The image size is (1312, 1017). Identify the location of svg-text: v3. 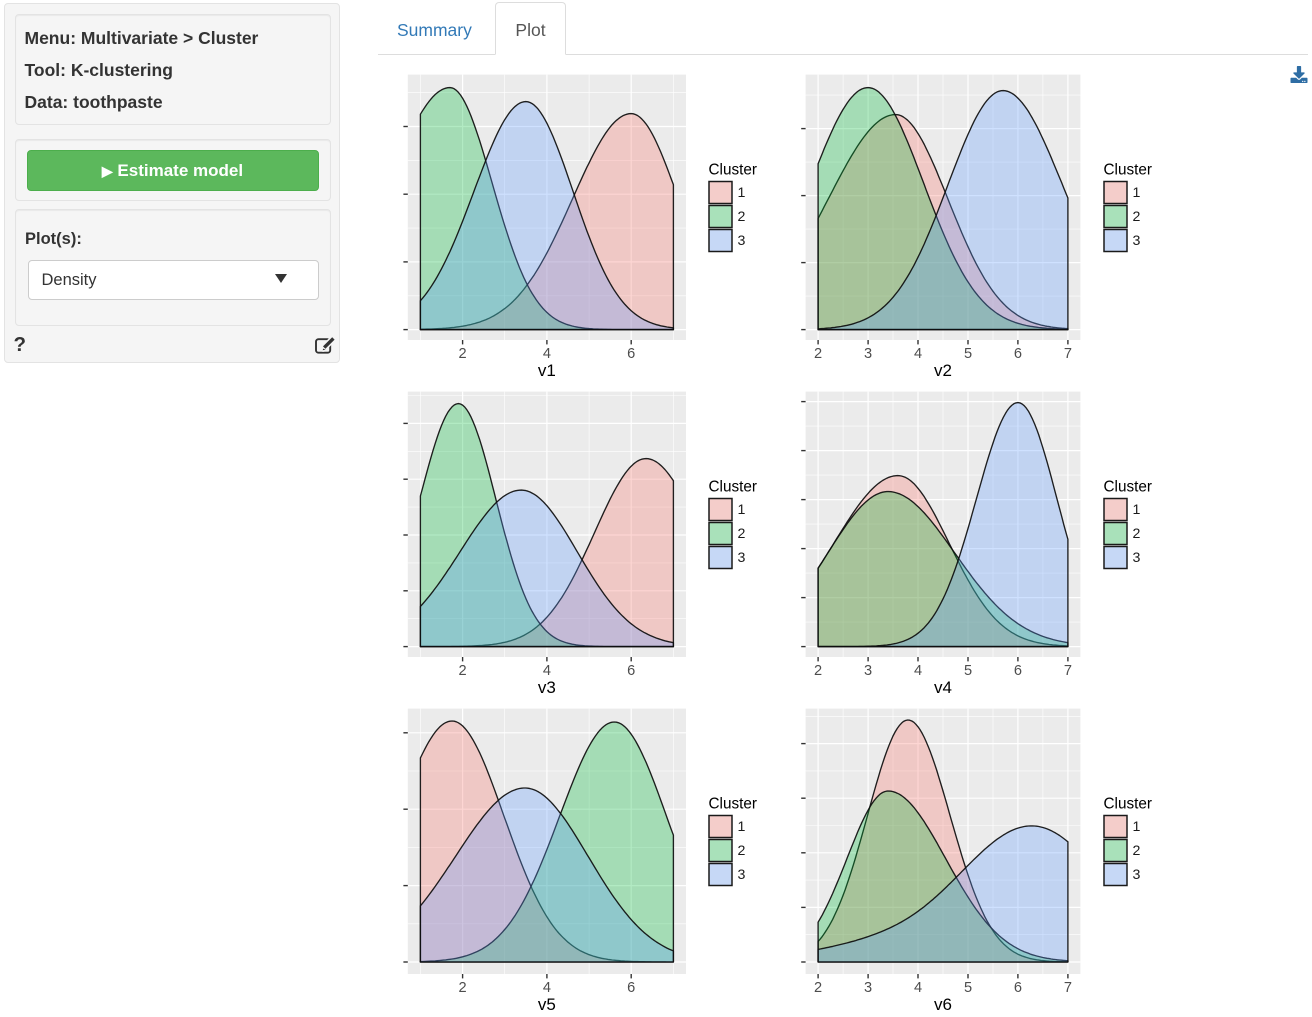
(547, 687).